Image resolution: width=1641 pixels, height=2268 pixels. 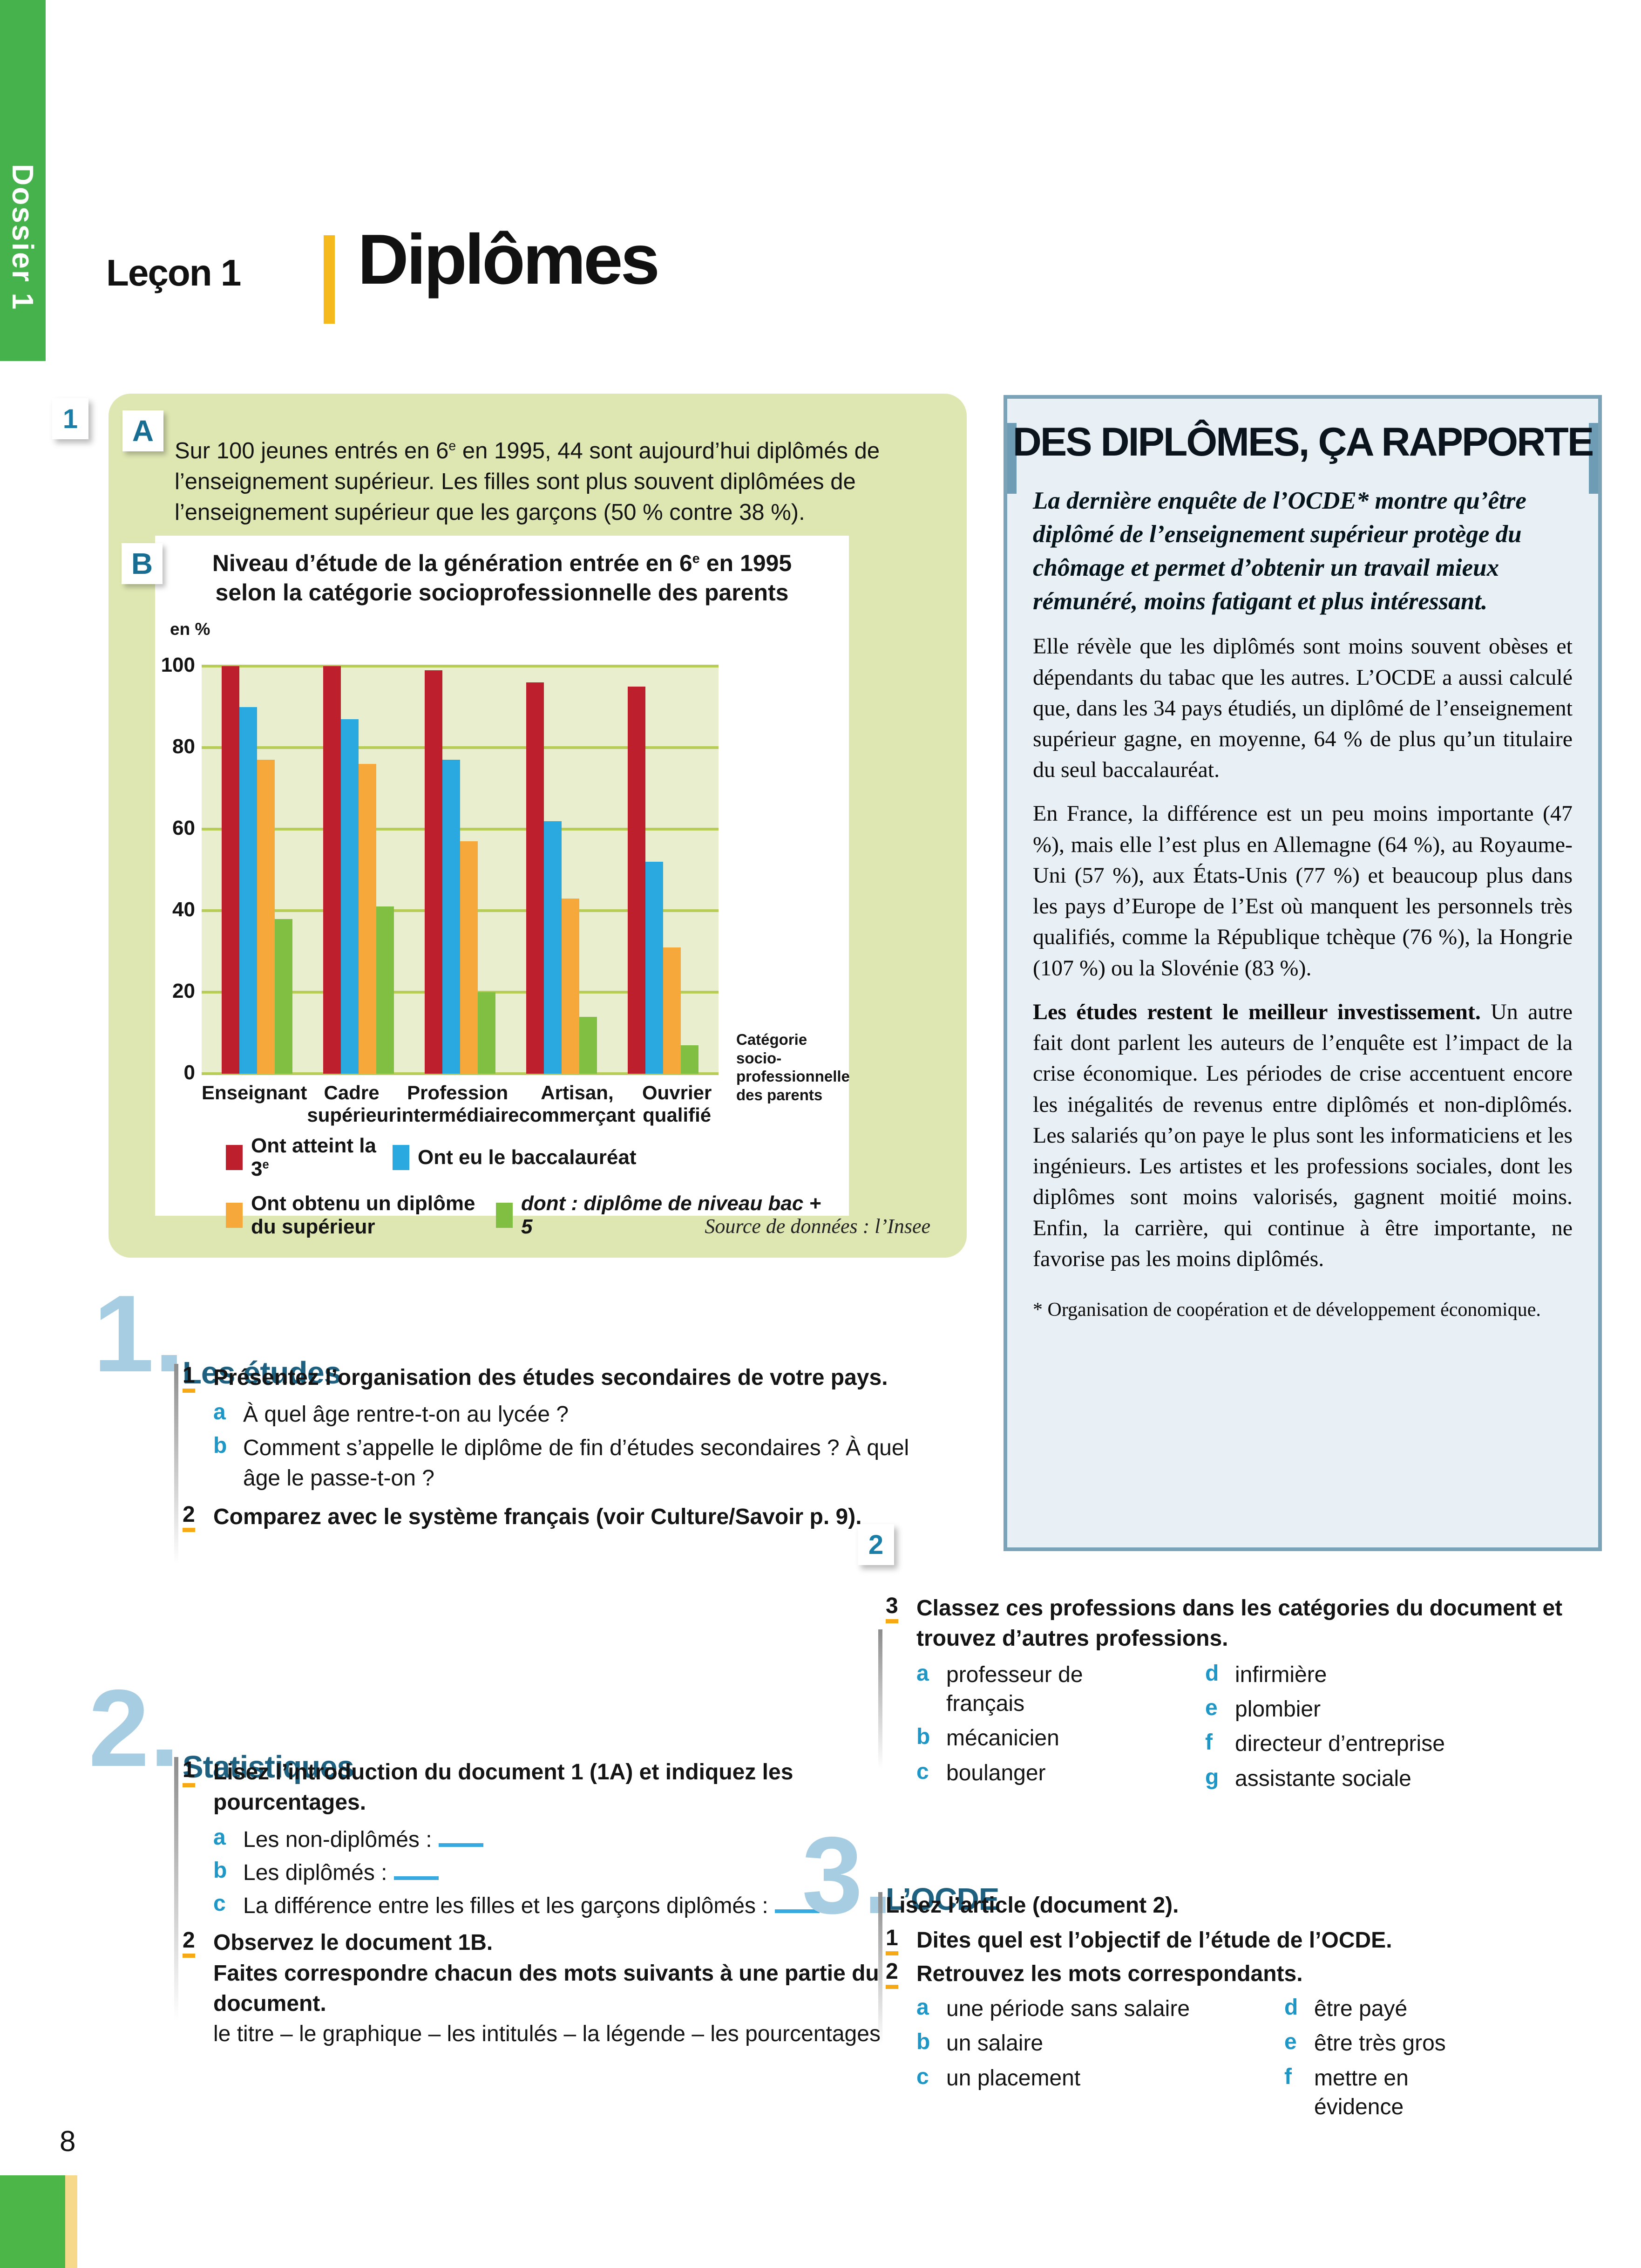 What do you see at coordinates (361, 1215) in the screenshot?
I see `legend-item: Ont obtenu un diplôme du supérieur` at bounding box center [361, 1215].